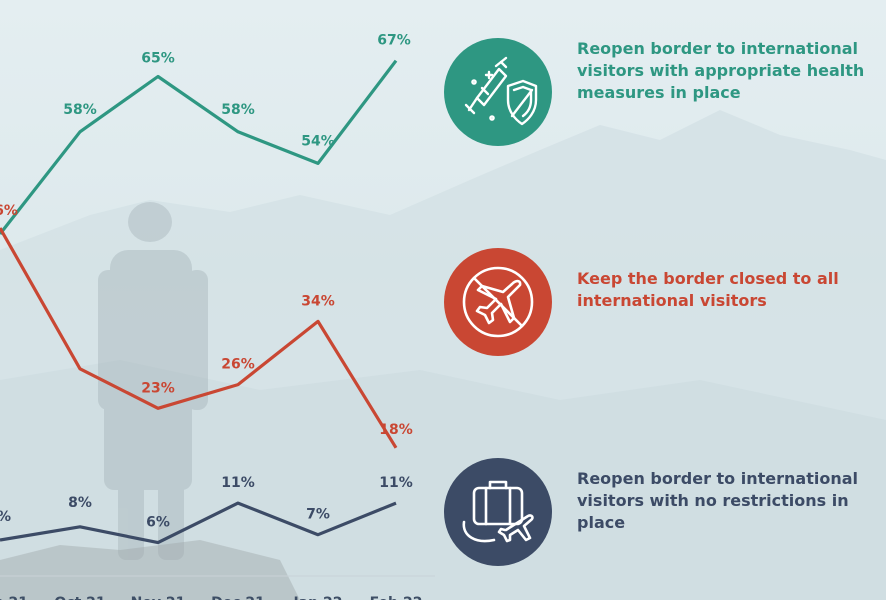 The image size is (886, 600). Describe the element at coordinates (238, 365) in the screenshot. I see `data-label-keep-closed-3: 26%` at that location.